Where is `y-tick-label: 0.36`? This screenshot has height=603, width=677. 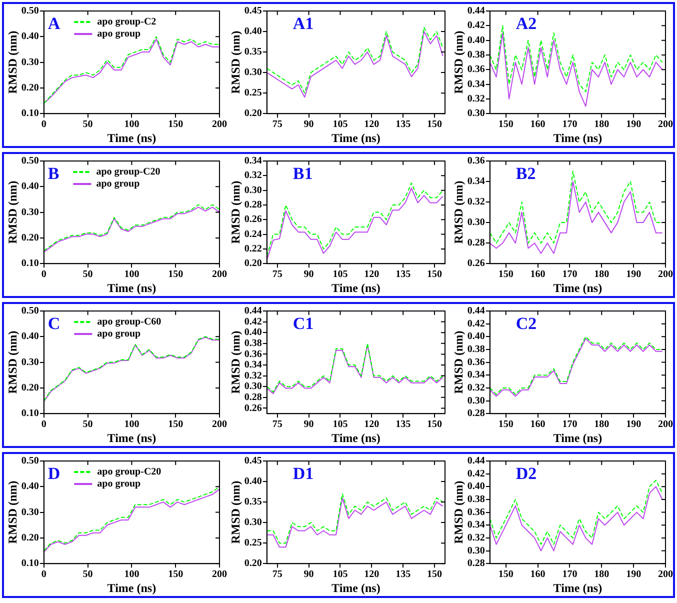
y-tick-label: 0.36 is located at coordinates (253, 354).